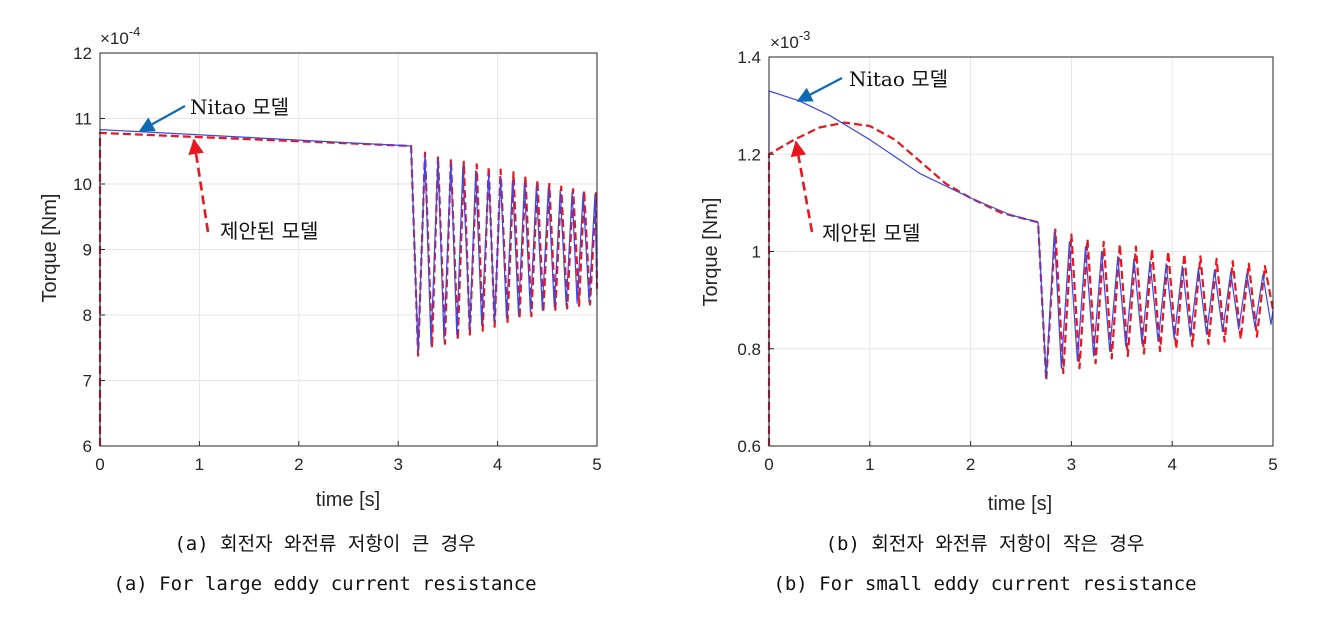 The height and width of the screenshot is (628, 1317). What do you see at coordinates (87, 315) in the screenshot?
I see `y-tick-label: 8` at bounding box center [87, 315].